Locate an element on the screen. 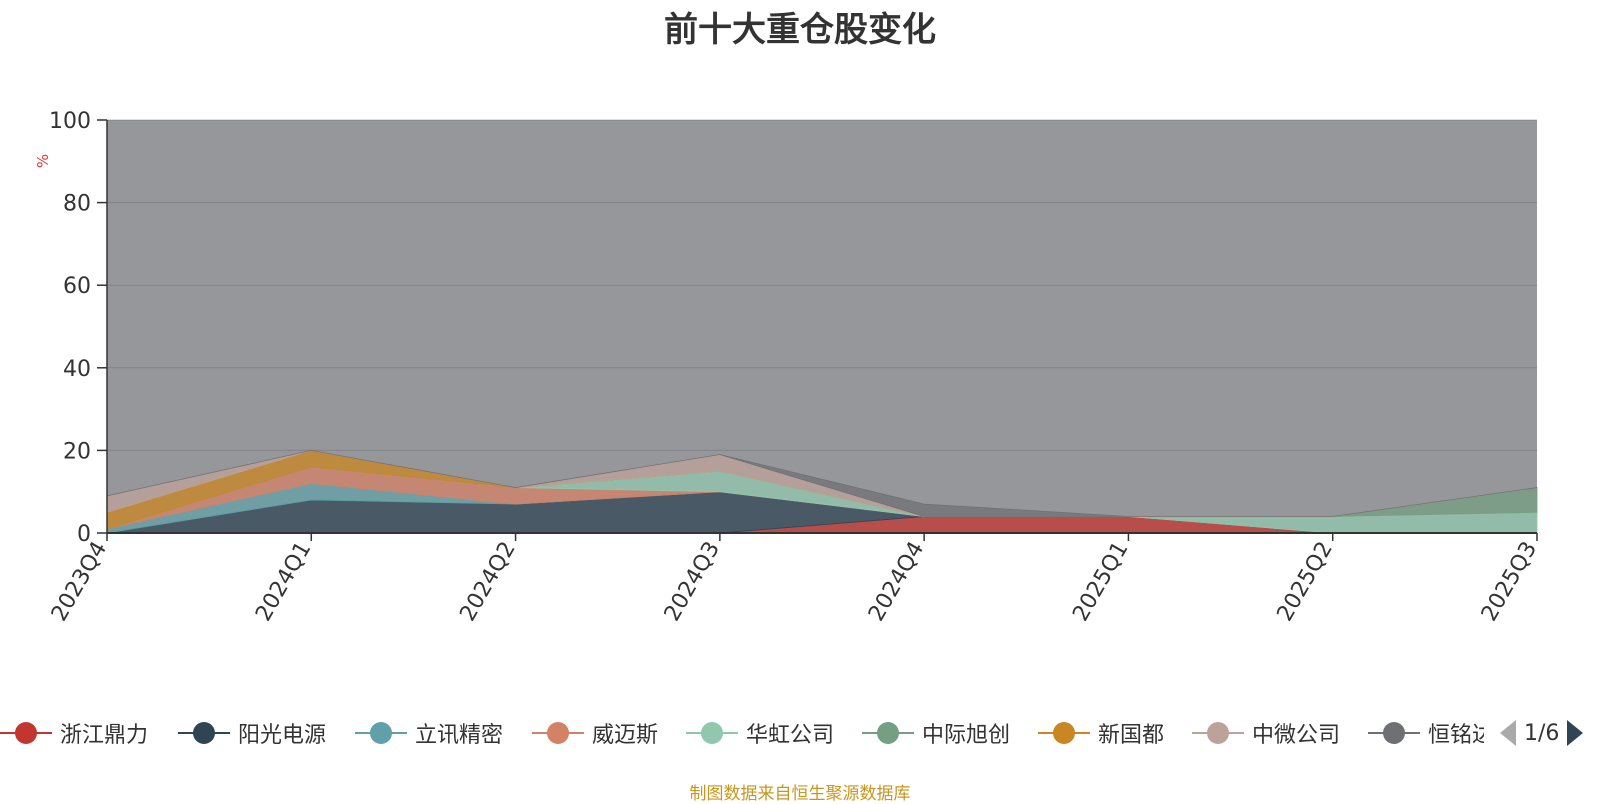 This screenshot has width=1600, height=804. y-tick-label-5: 100 is located at coordinates (70, 121).